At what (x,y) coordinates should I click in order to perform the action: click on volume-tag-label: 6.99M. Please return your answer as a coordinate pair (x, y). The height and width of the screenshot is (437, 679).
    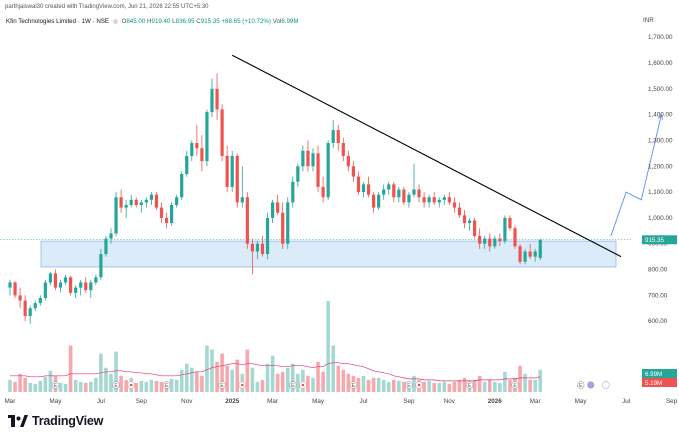
    Looking at the image, I should click on (653, 374).